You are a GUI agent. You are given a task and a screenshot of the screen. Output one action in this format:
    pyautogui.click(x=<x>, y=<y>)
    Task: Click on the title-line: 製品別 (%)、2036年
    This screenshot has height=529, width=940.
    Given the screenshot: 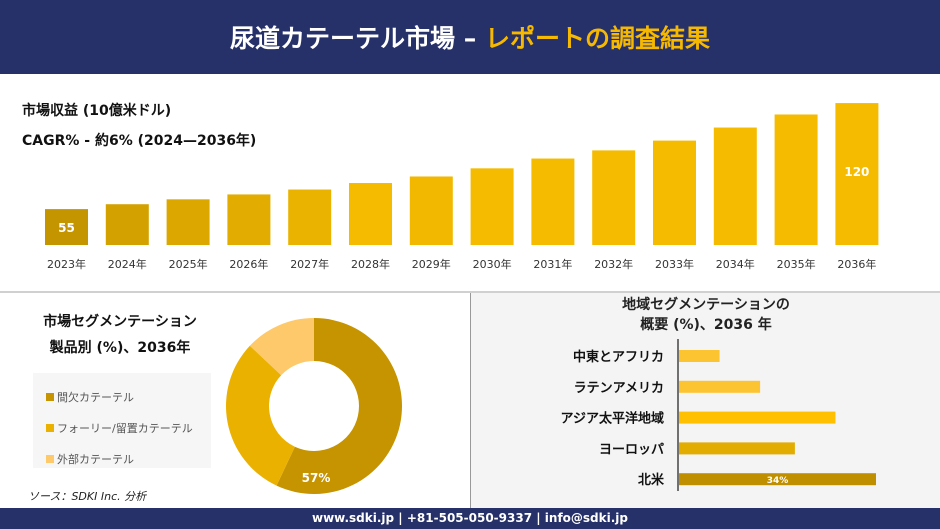 What is the action you would take?
    pyautogui.click(x=120, y=348)
    